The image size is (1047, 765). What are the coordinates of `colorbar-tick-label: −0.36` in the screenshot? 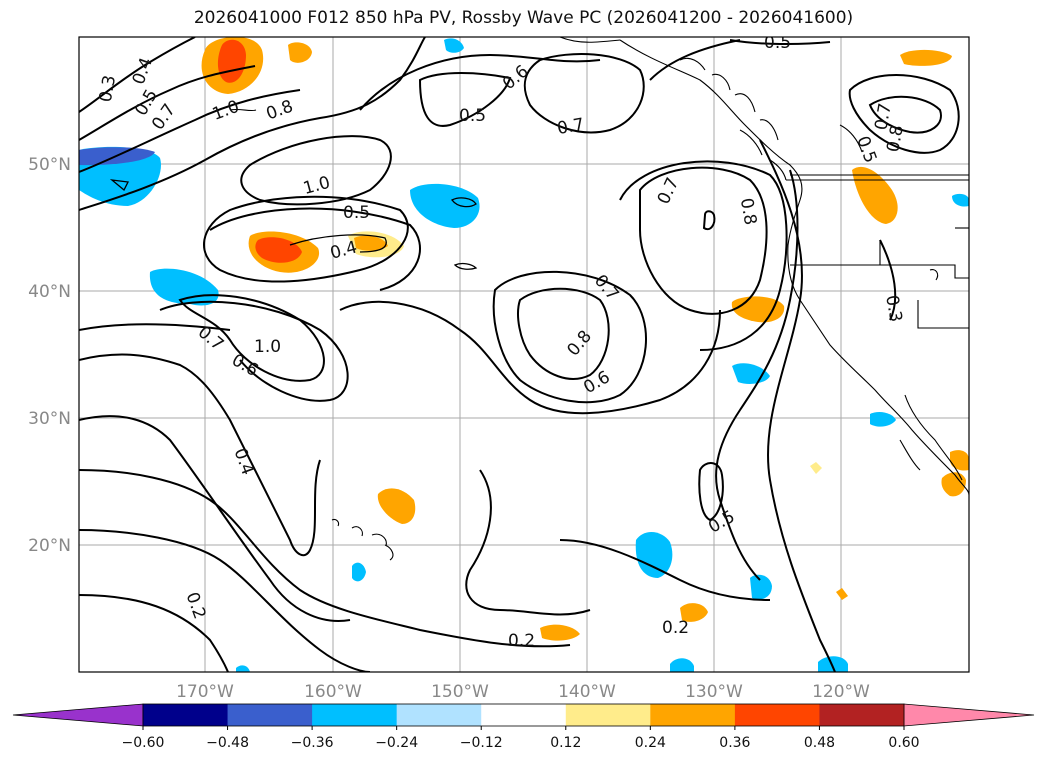 It's located at (312, 743).